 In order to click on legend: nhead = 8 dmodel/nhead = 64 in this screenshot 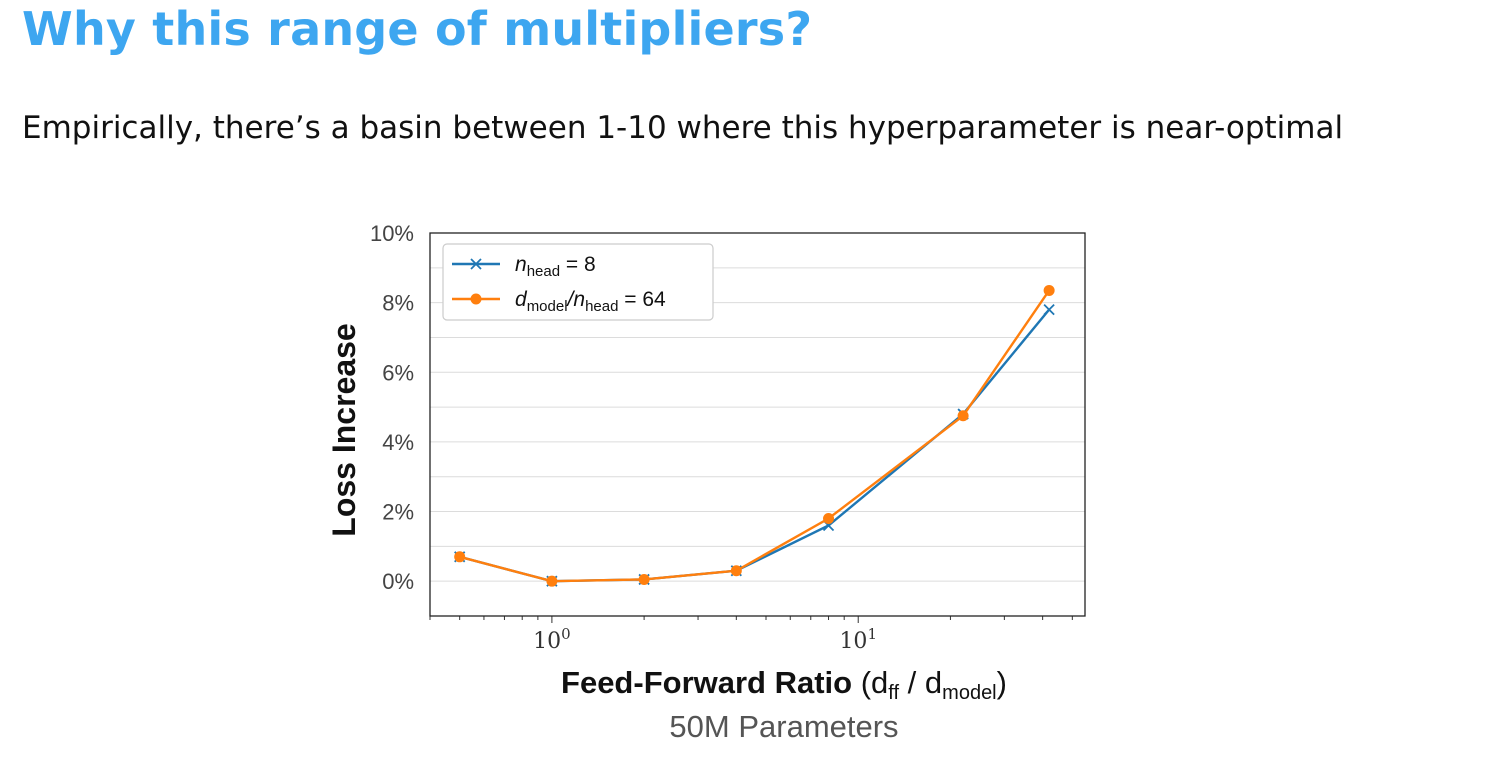, I will do `click(578, 282)`.